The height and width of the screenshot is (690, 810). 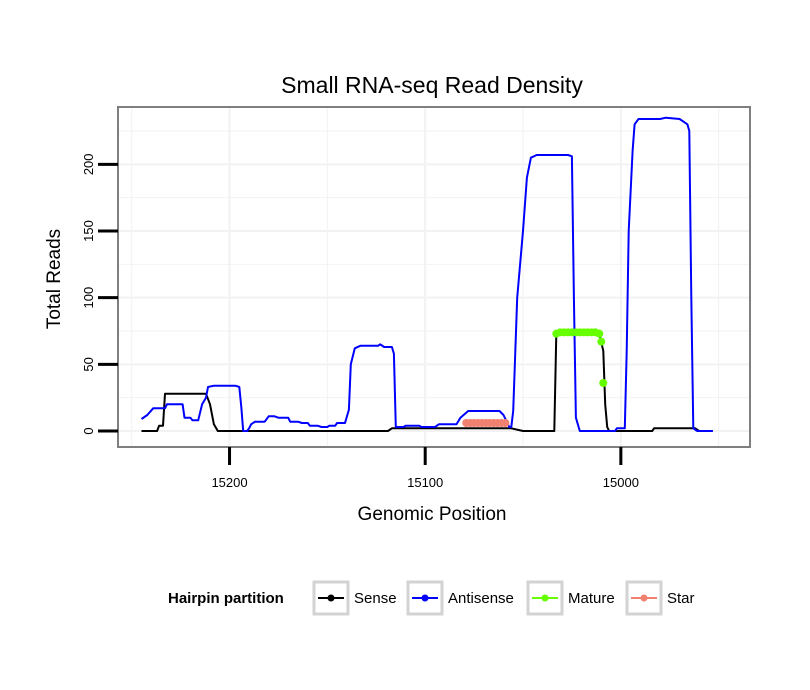 What do you see at coordinates (621, 482) in the screenshot?
I see `x-tick-label: 15000` at bounding box center [621, 482].